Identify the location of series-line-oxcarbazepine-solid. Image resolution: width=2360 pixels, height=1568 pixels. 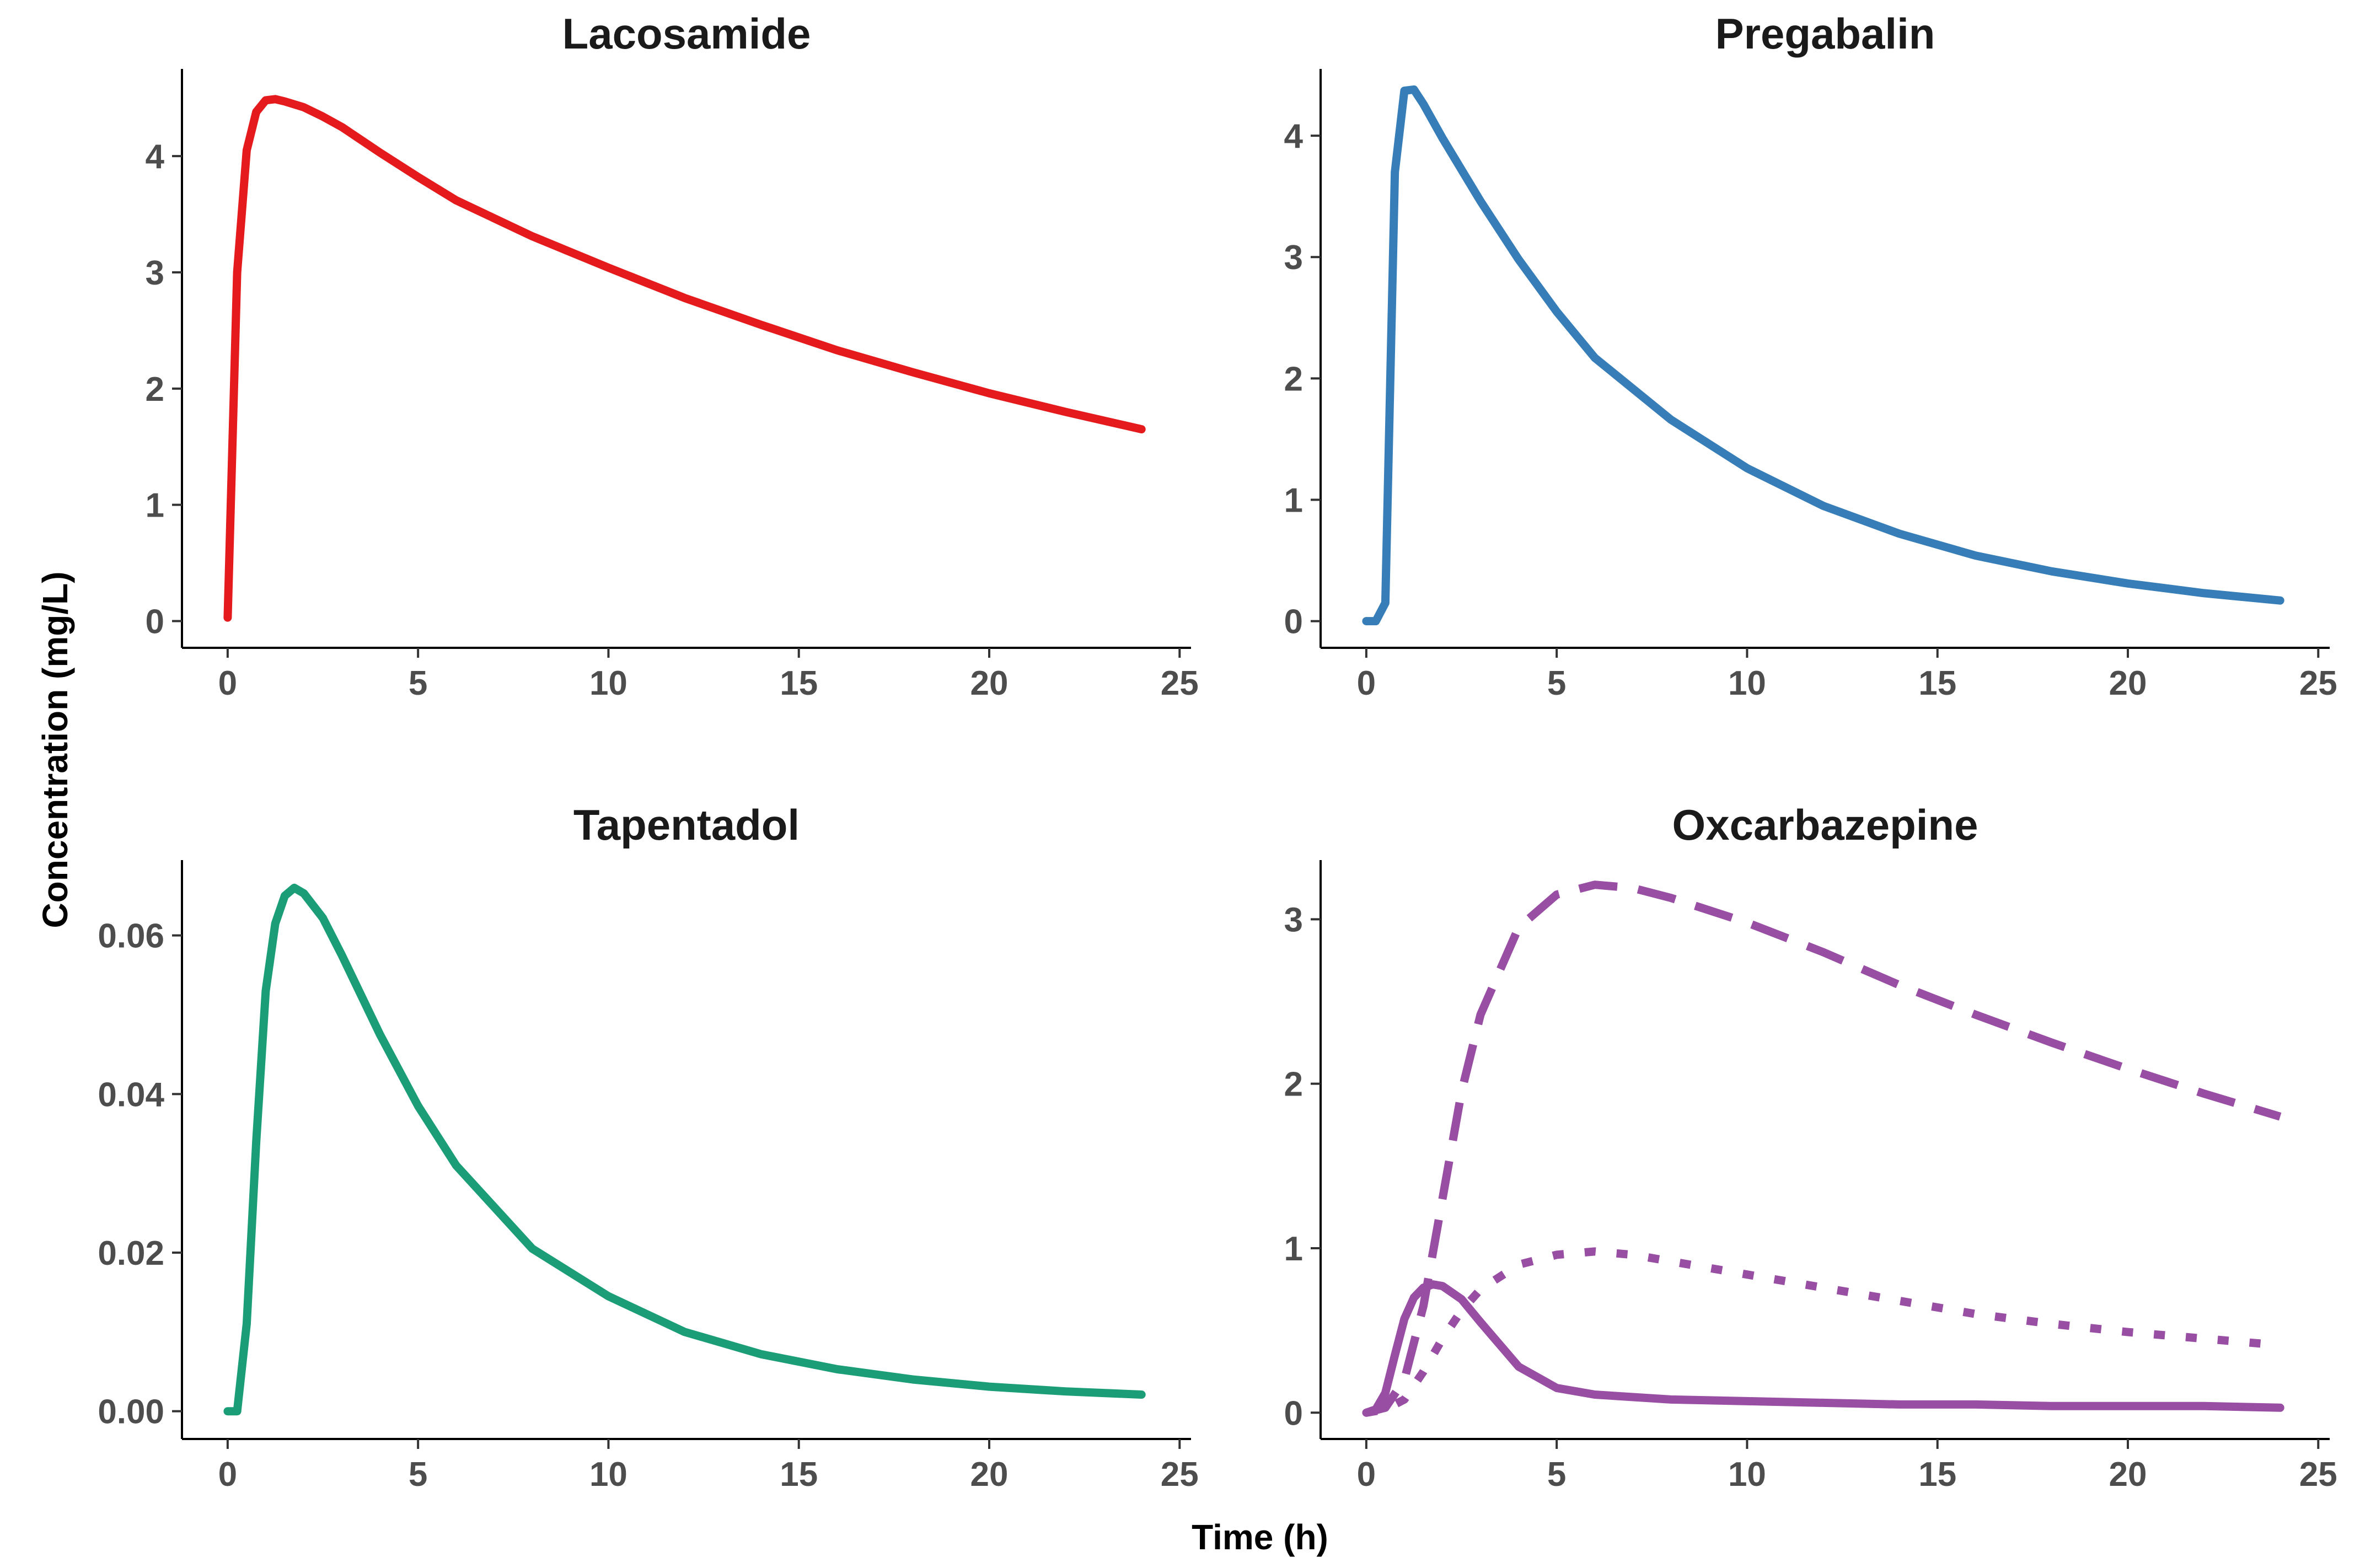
(1823, 1348).